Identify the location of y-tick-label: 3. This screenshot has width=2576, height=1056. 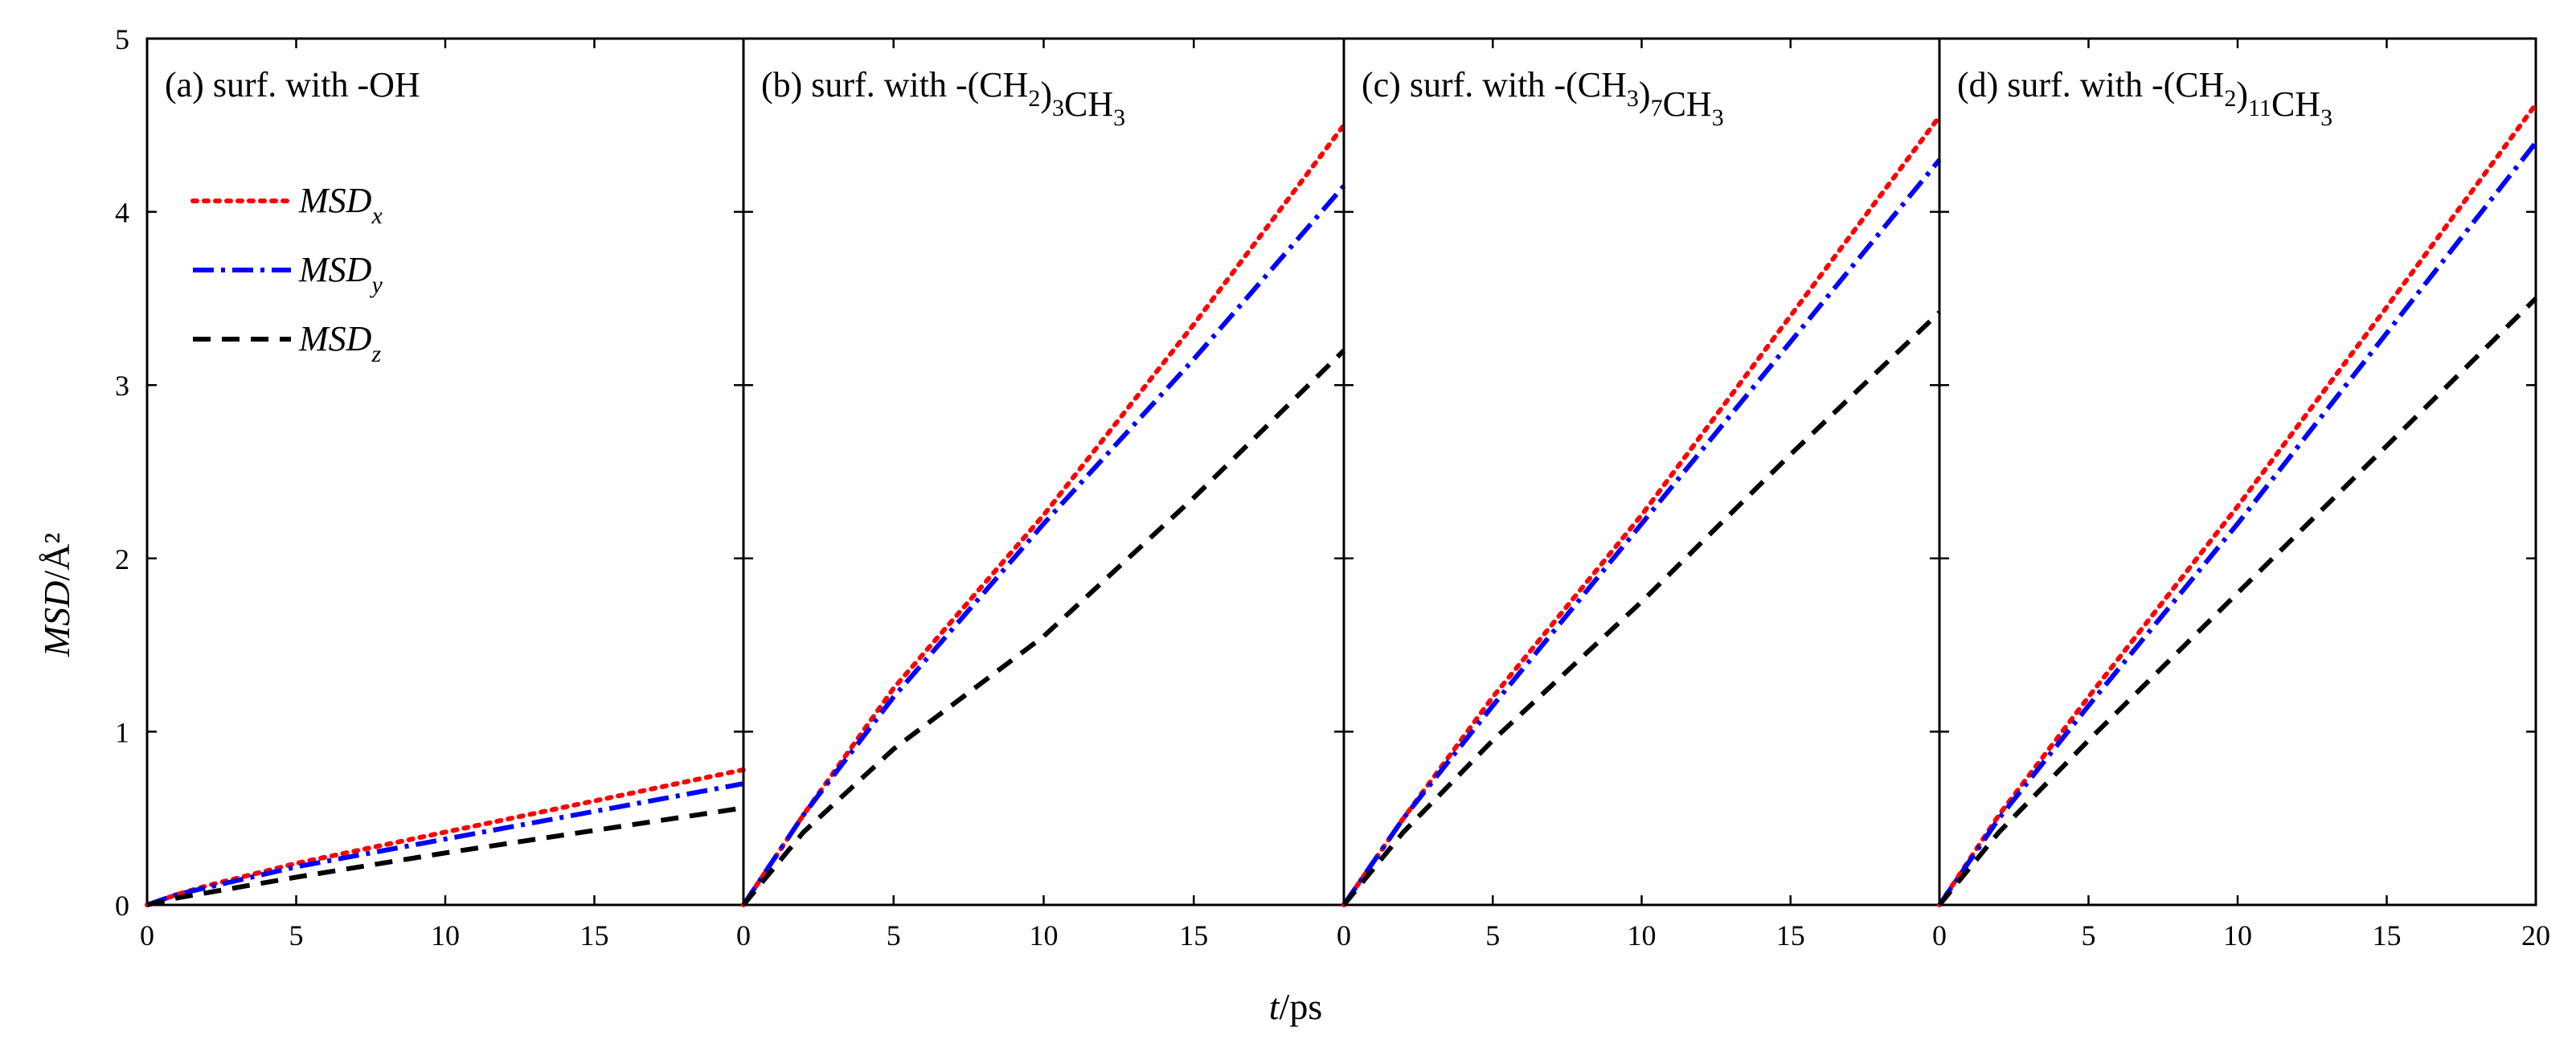
(122, 386).